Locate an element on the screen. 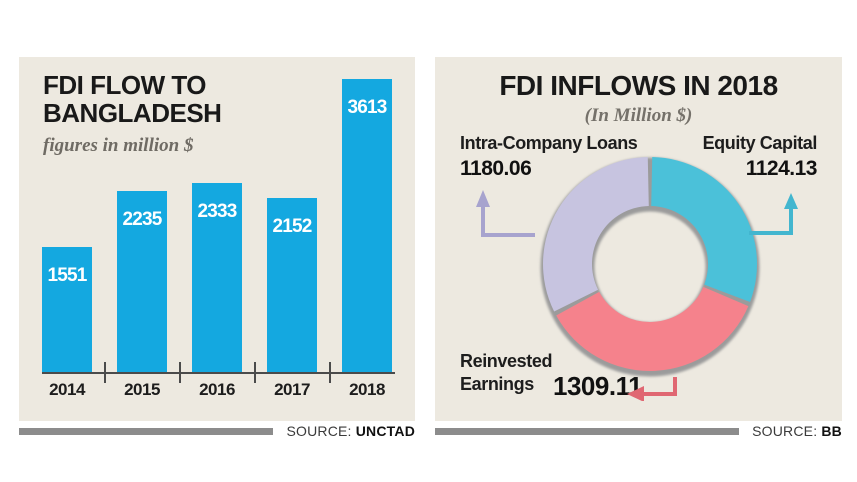 This screenshot has width=857, height=482. x-tick-label-2015: 2015 is located at coordinates (142, 389).